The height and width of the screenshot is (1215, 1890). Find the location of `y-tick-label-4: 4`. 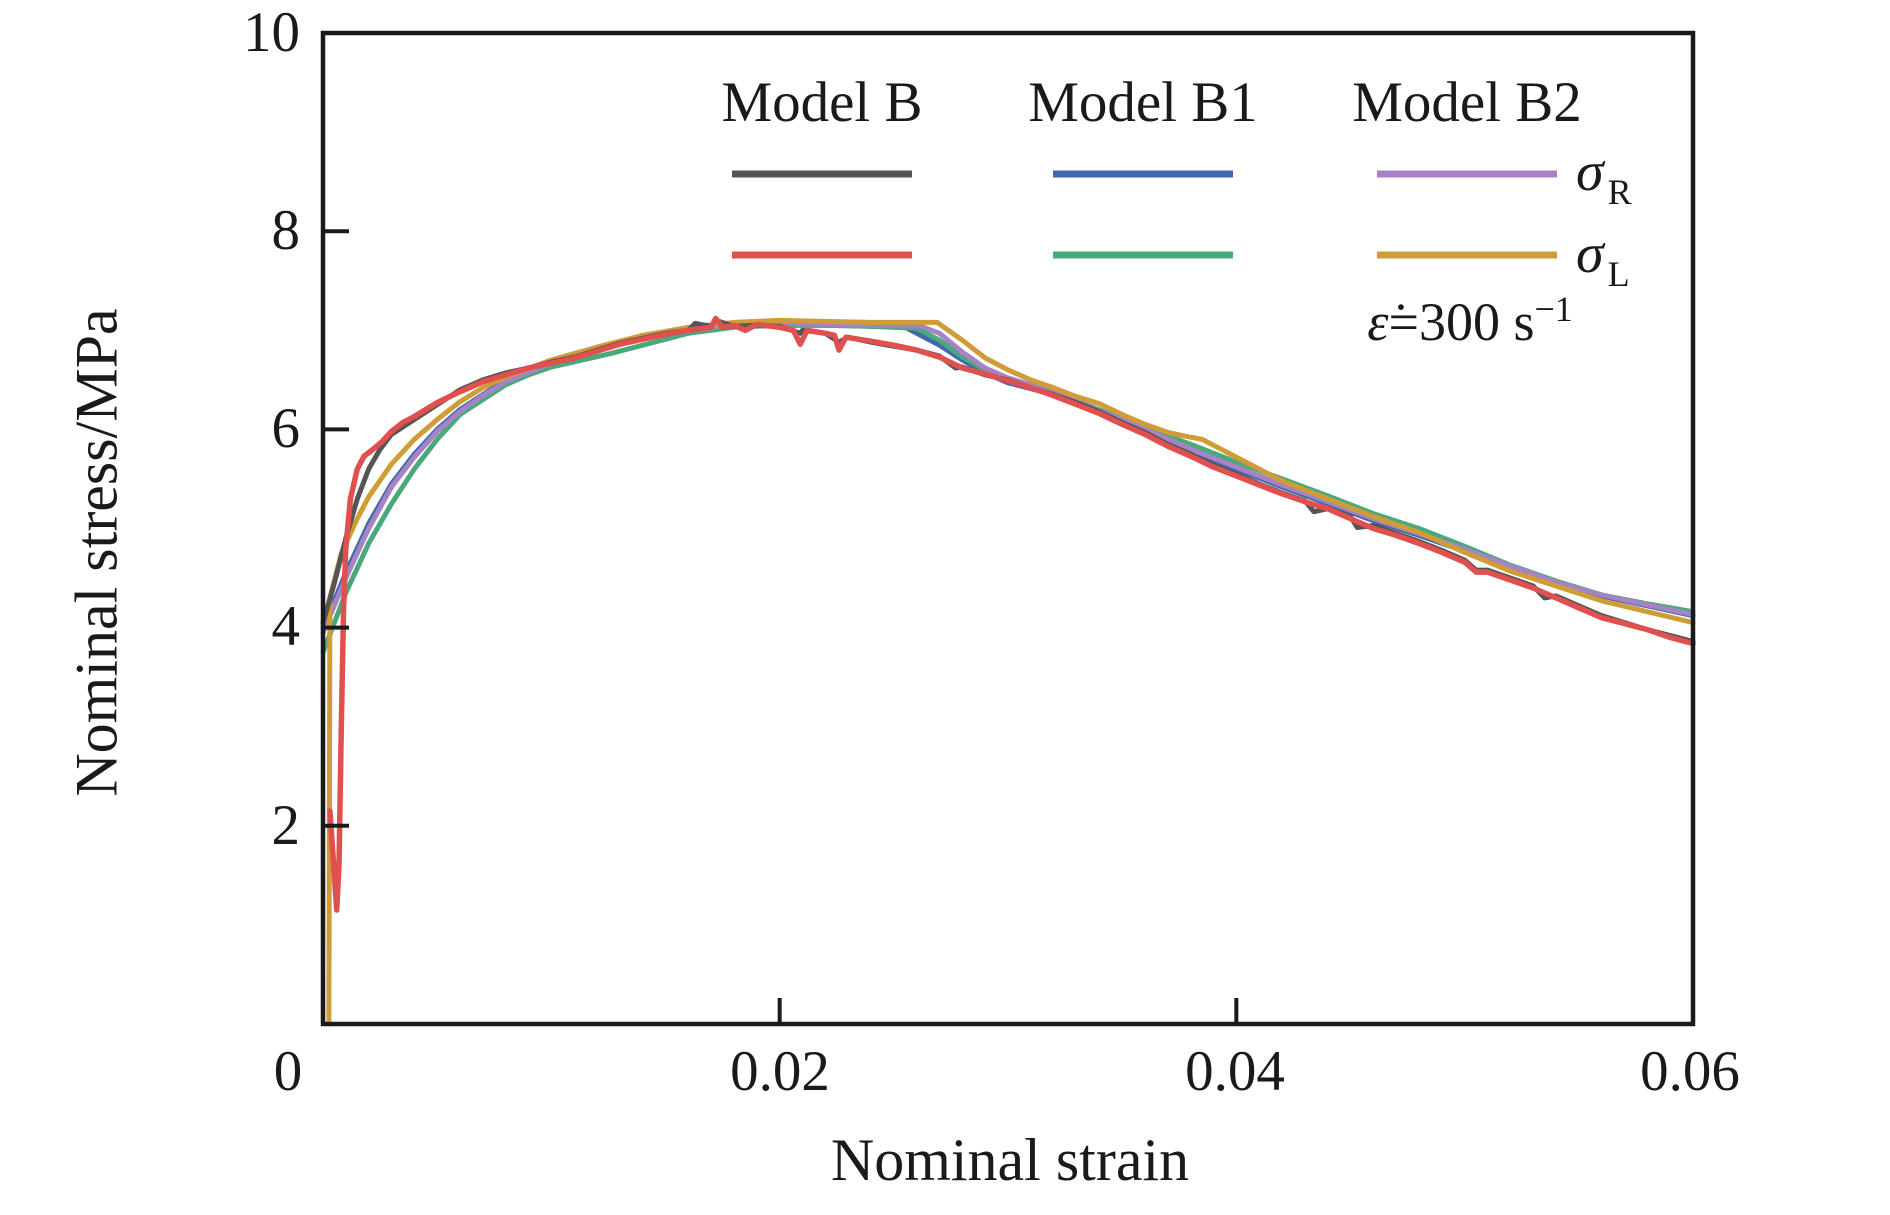

y-tick-label-4: 4 is located at coordinates (286, 626).